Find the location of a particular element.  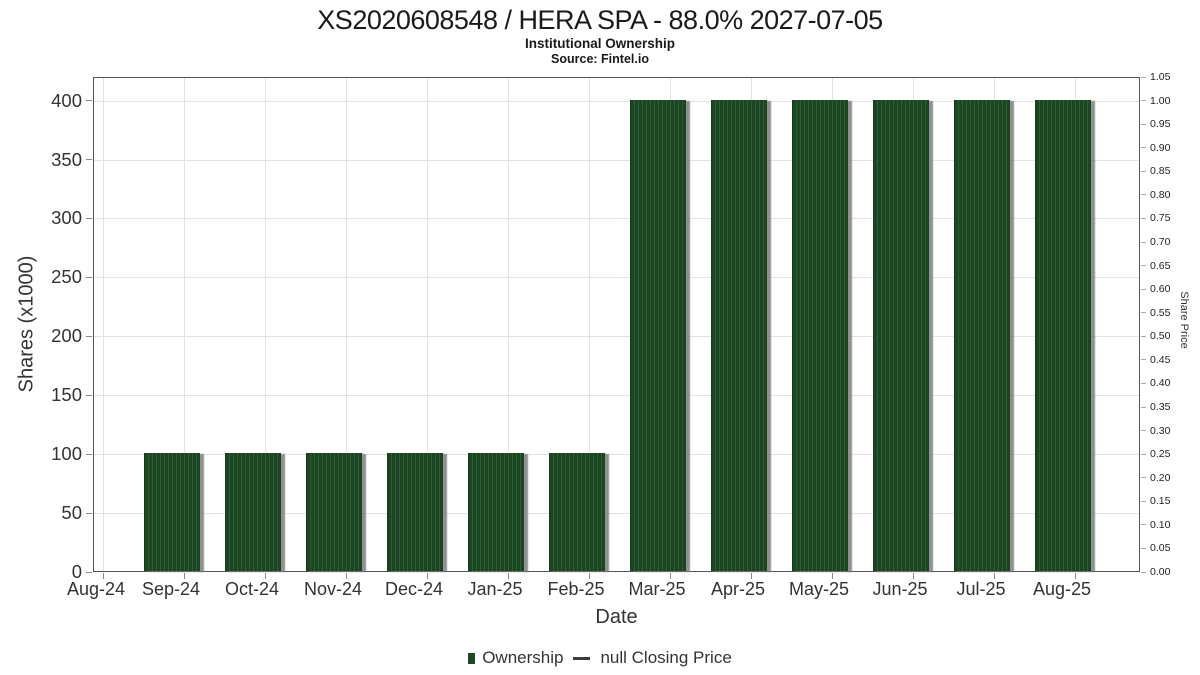

chart-source-label: Source: Fintel.io is located at coordinates (600, 59).